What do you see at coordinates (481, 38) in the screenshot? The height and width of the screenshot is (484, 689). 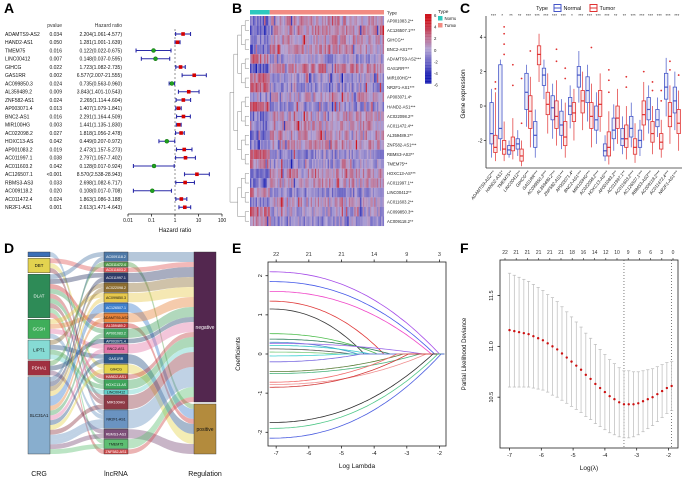 I see `svg-text: 4` at bounding box center [481, 38].